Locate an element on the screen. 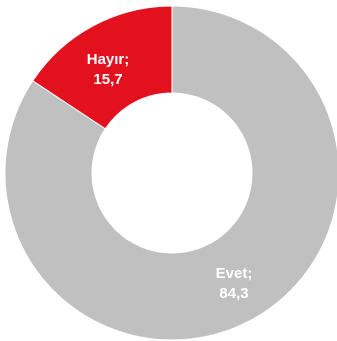 This screenshot has width=337, height=341. slice-label-hayir-value: 15,7 is located at coordinates (107, 79).